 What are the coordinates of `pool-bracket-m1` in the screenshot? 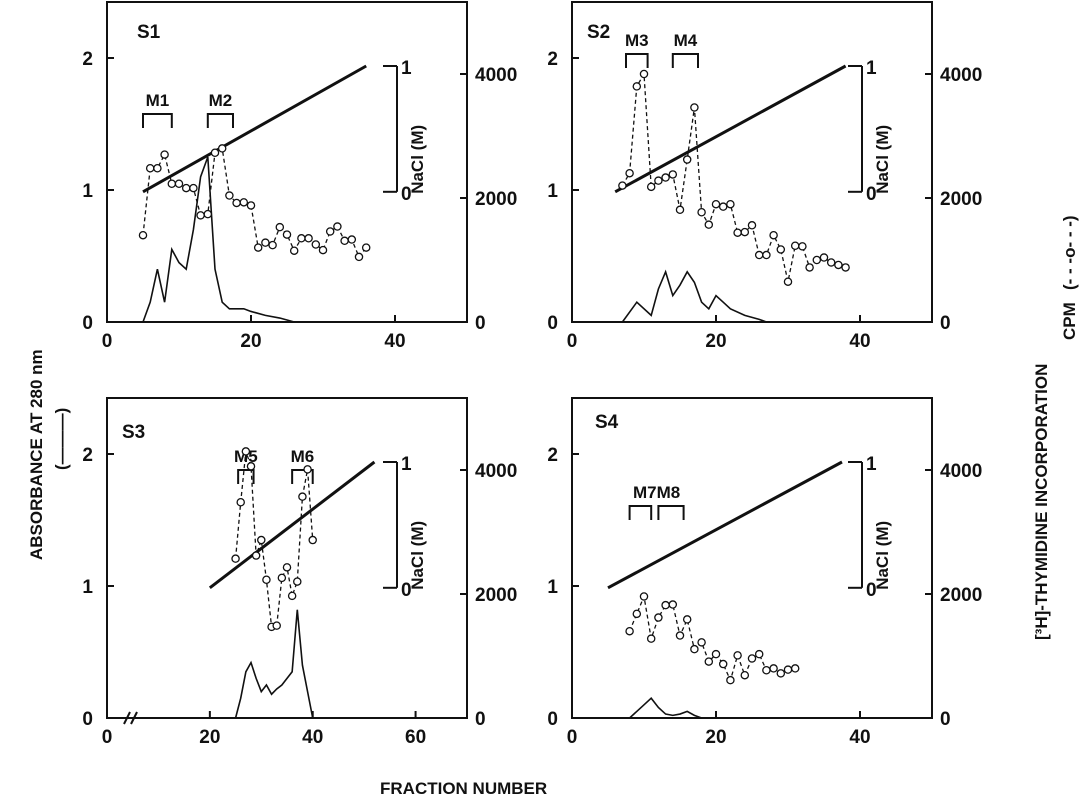 It's located at (157, 120).